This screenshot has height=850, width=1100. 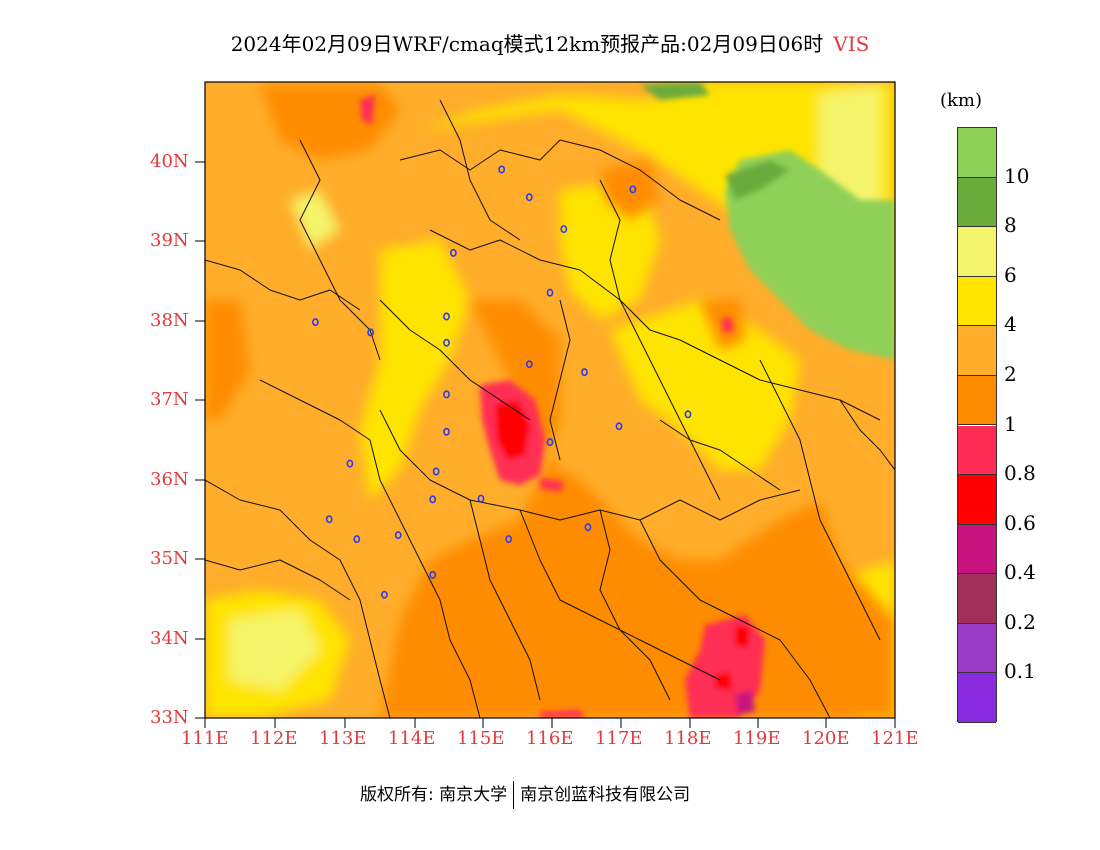 I want to click on legend-label: 6, so click(x=1010, y=274).